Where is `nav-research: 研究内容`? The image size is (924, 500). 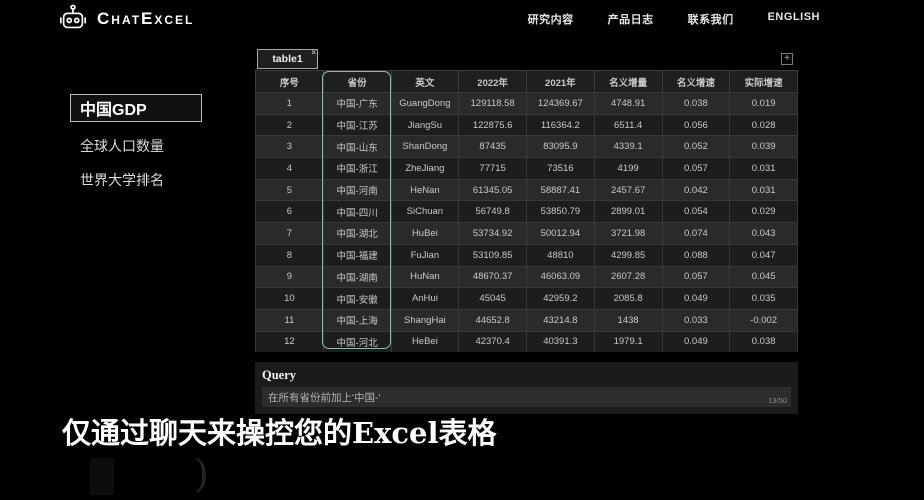
nav-research: 研究内容 is located at coordinates (550, 20).